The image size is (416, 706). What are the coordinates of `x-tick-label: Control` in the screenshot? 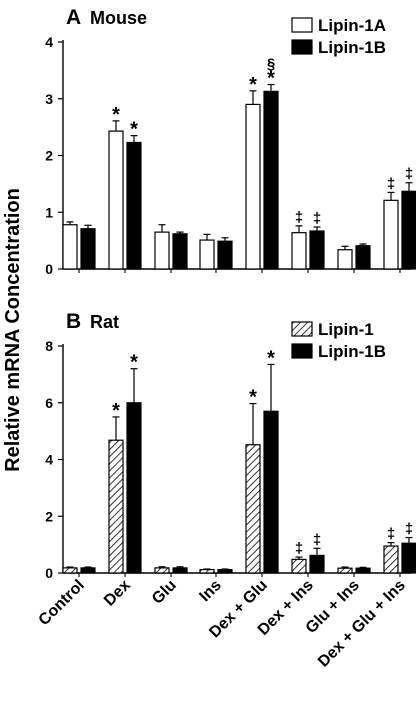 It's located at (62, 603).